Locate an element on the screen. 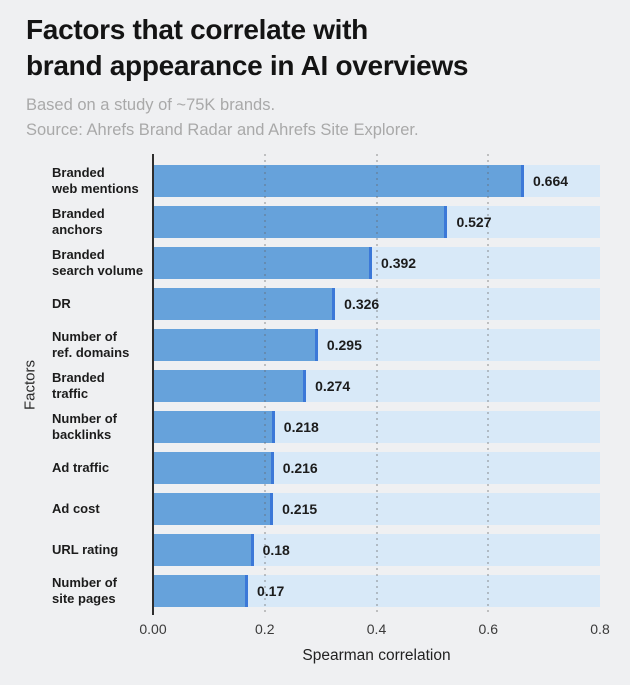  value-label: 0.18 is located at coordinates (276, 549).